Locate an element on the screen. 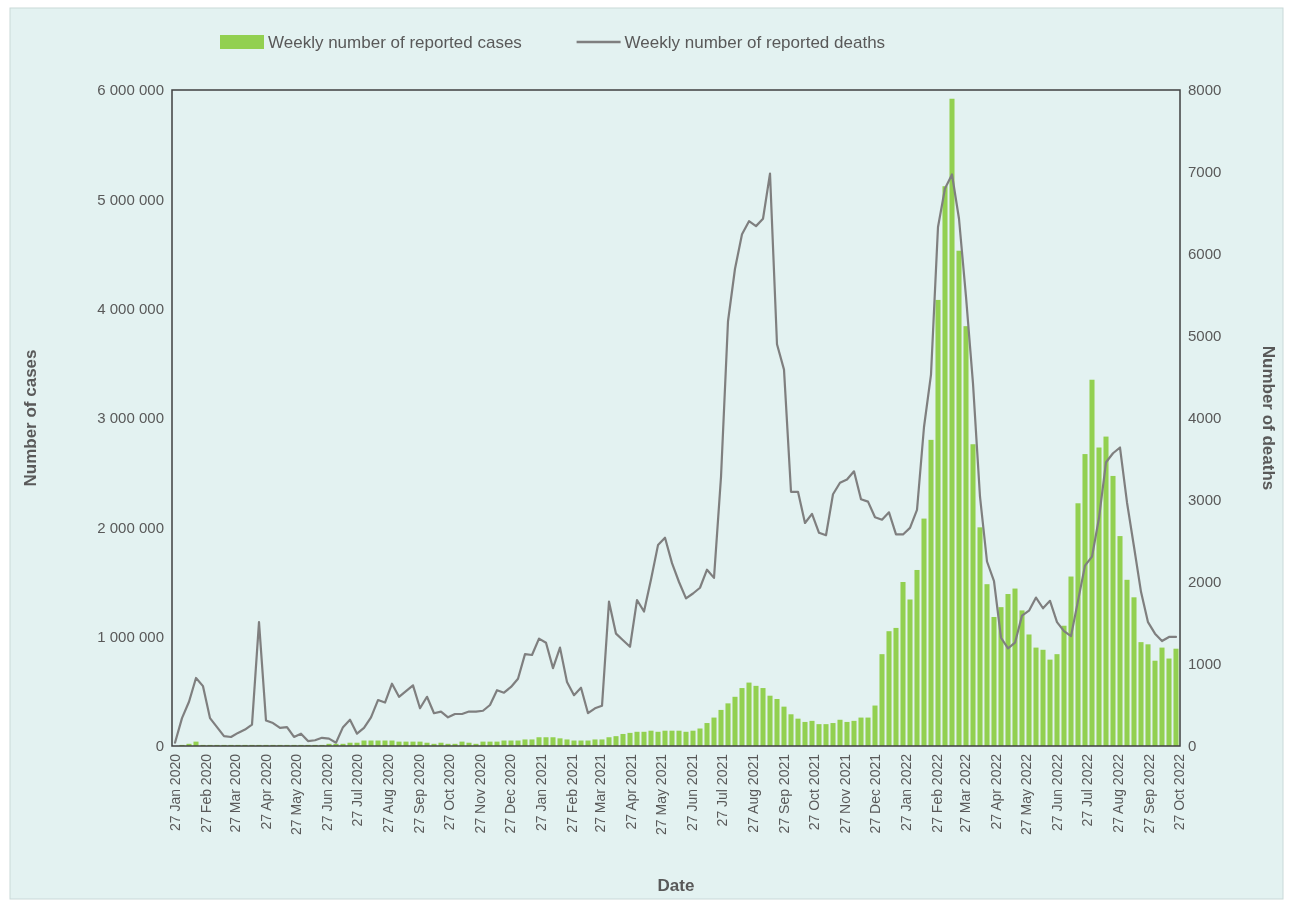 Image resolution: width=1293 pixels, height=905 pixels. x-tick-label: 27 May 2020 is located at coordinates (295, 794).